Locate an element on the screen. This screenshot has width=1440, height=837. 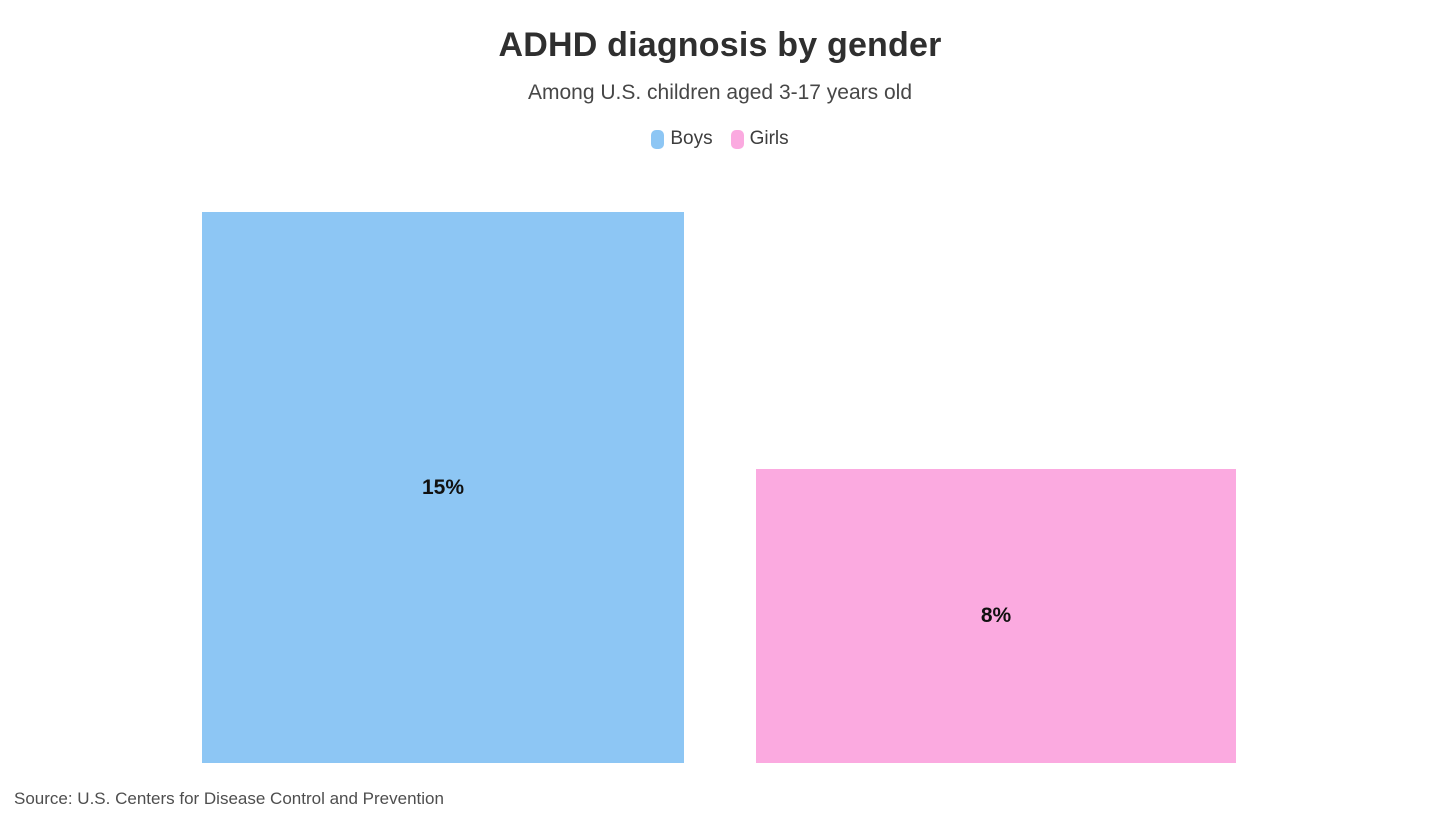
bar-girls: 8% is located at coordinates (996, 616).